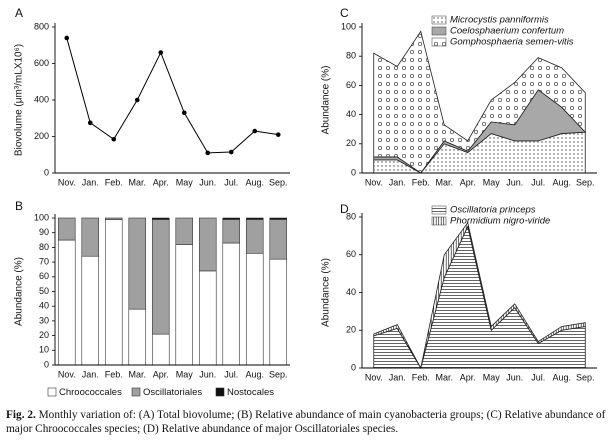 The width and height of the screenshot is (614, 444). What do you see at coordinates (19, 100) in the screenshot?
I see `y-axis-title: Biovolume (μm³/mLX10⁶)` at bounding box center [19, 100].